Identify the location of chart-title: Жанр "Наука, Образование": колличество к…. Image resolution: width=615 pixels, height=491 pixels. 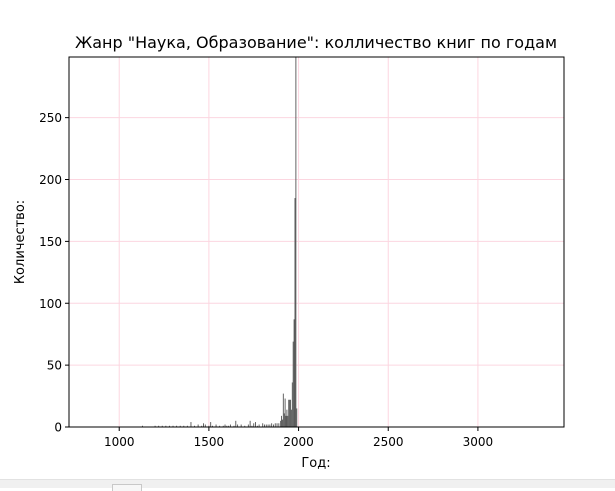
(316, 42).